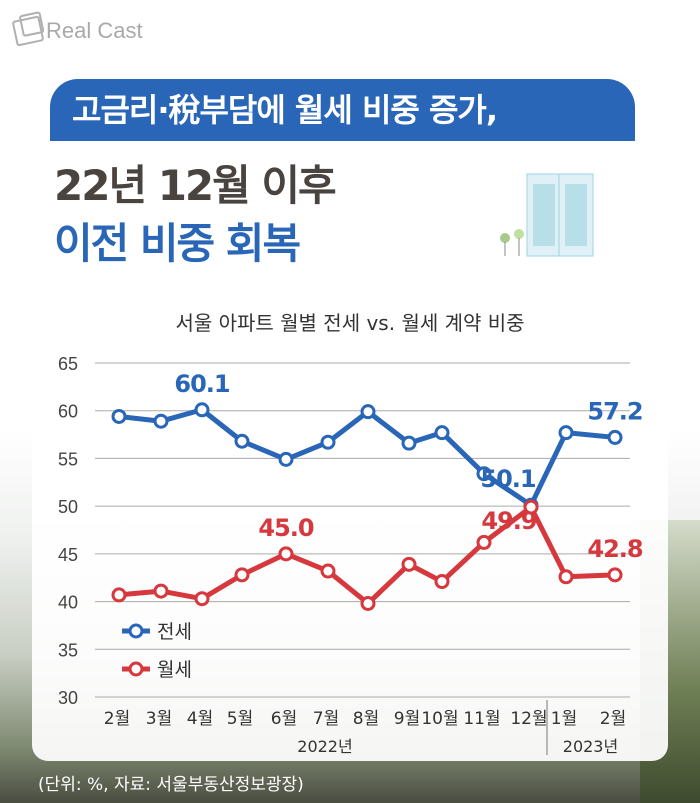  What do you see at coordinates (171, 785) in the screenshot?
I see `source-note: (단위: %, 자료: 서울부동산정보광장)` at bounding box center [171, 785].